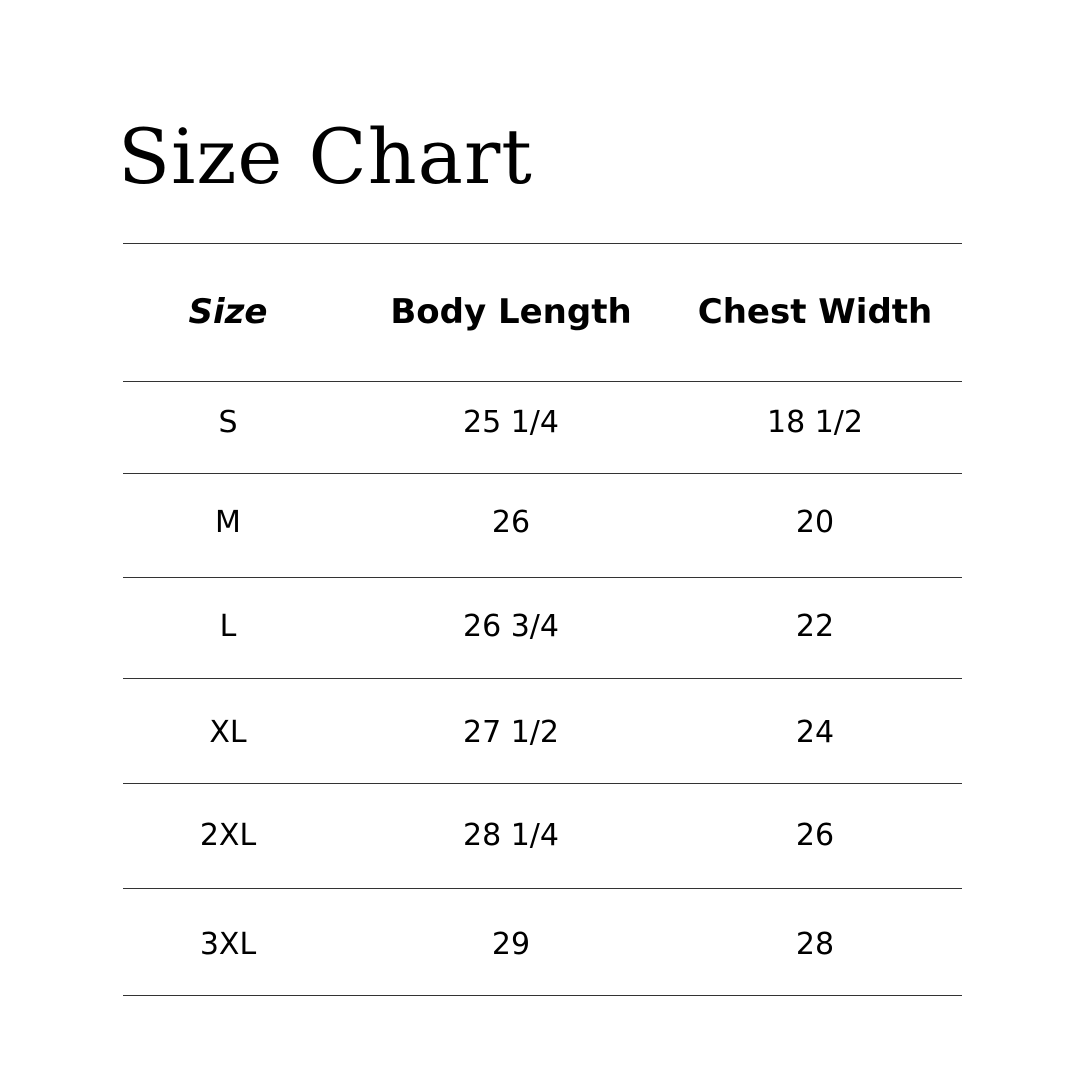  I want to click on table-cell: 29, so click(511, 944).